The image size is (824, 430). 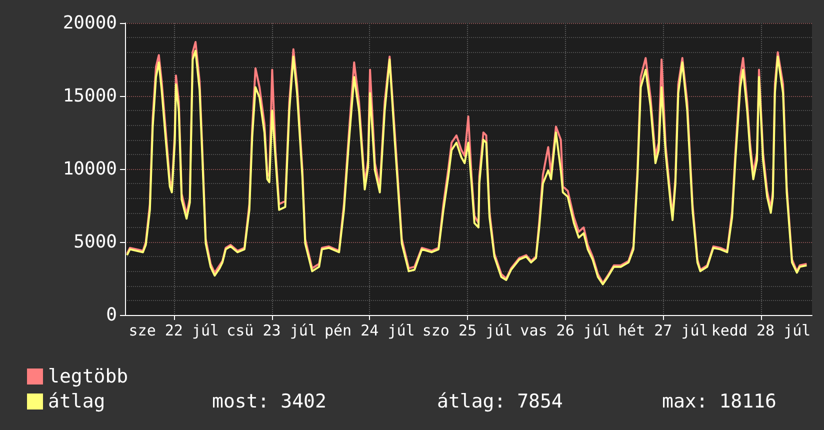 I want to click on x-tick-label: szo 25 júl, so click(x=467, y=331).